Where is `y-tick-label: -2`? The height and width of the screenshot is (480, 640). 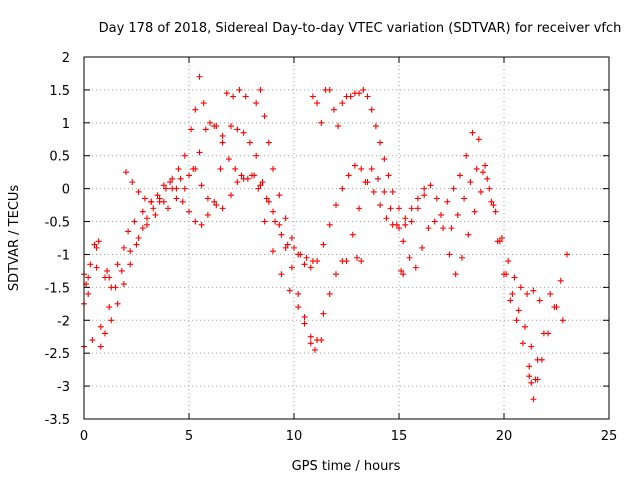 y-tick-label: -2 is located at coordinates (63, 321).